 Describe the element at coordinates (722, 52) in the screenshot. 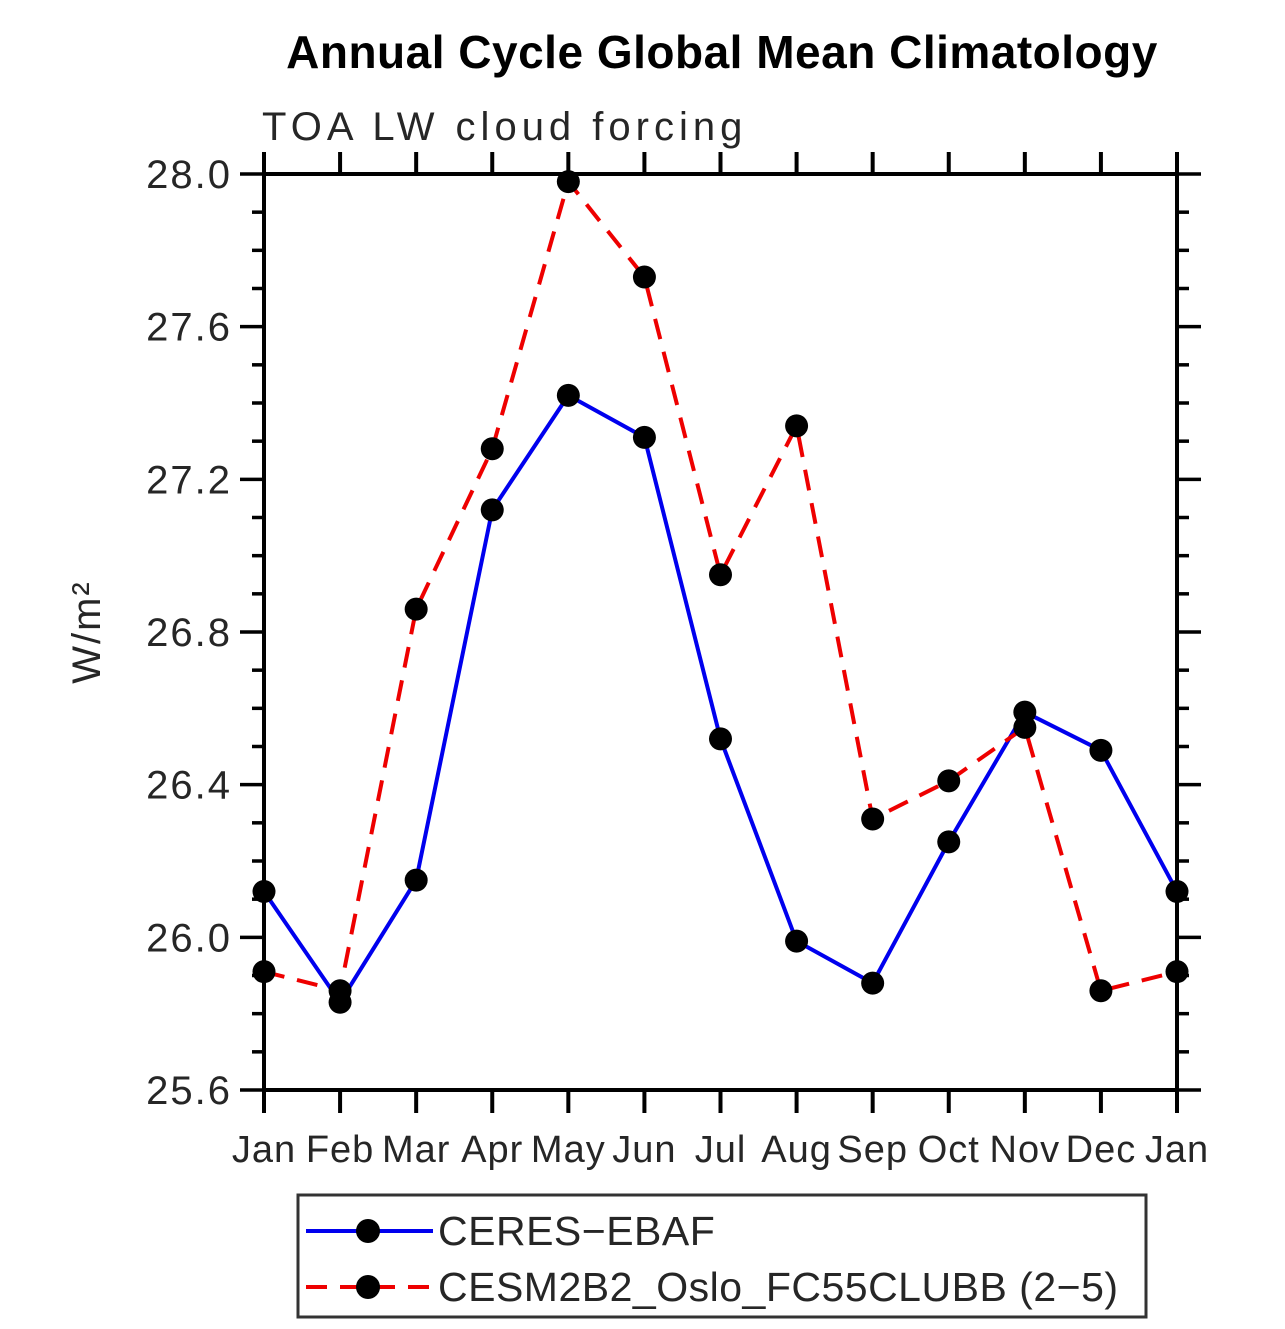

I see `chart-title: Annual Cycle Global Mean Climatology` at that location.